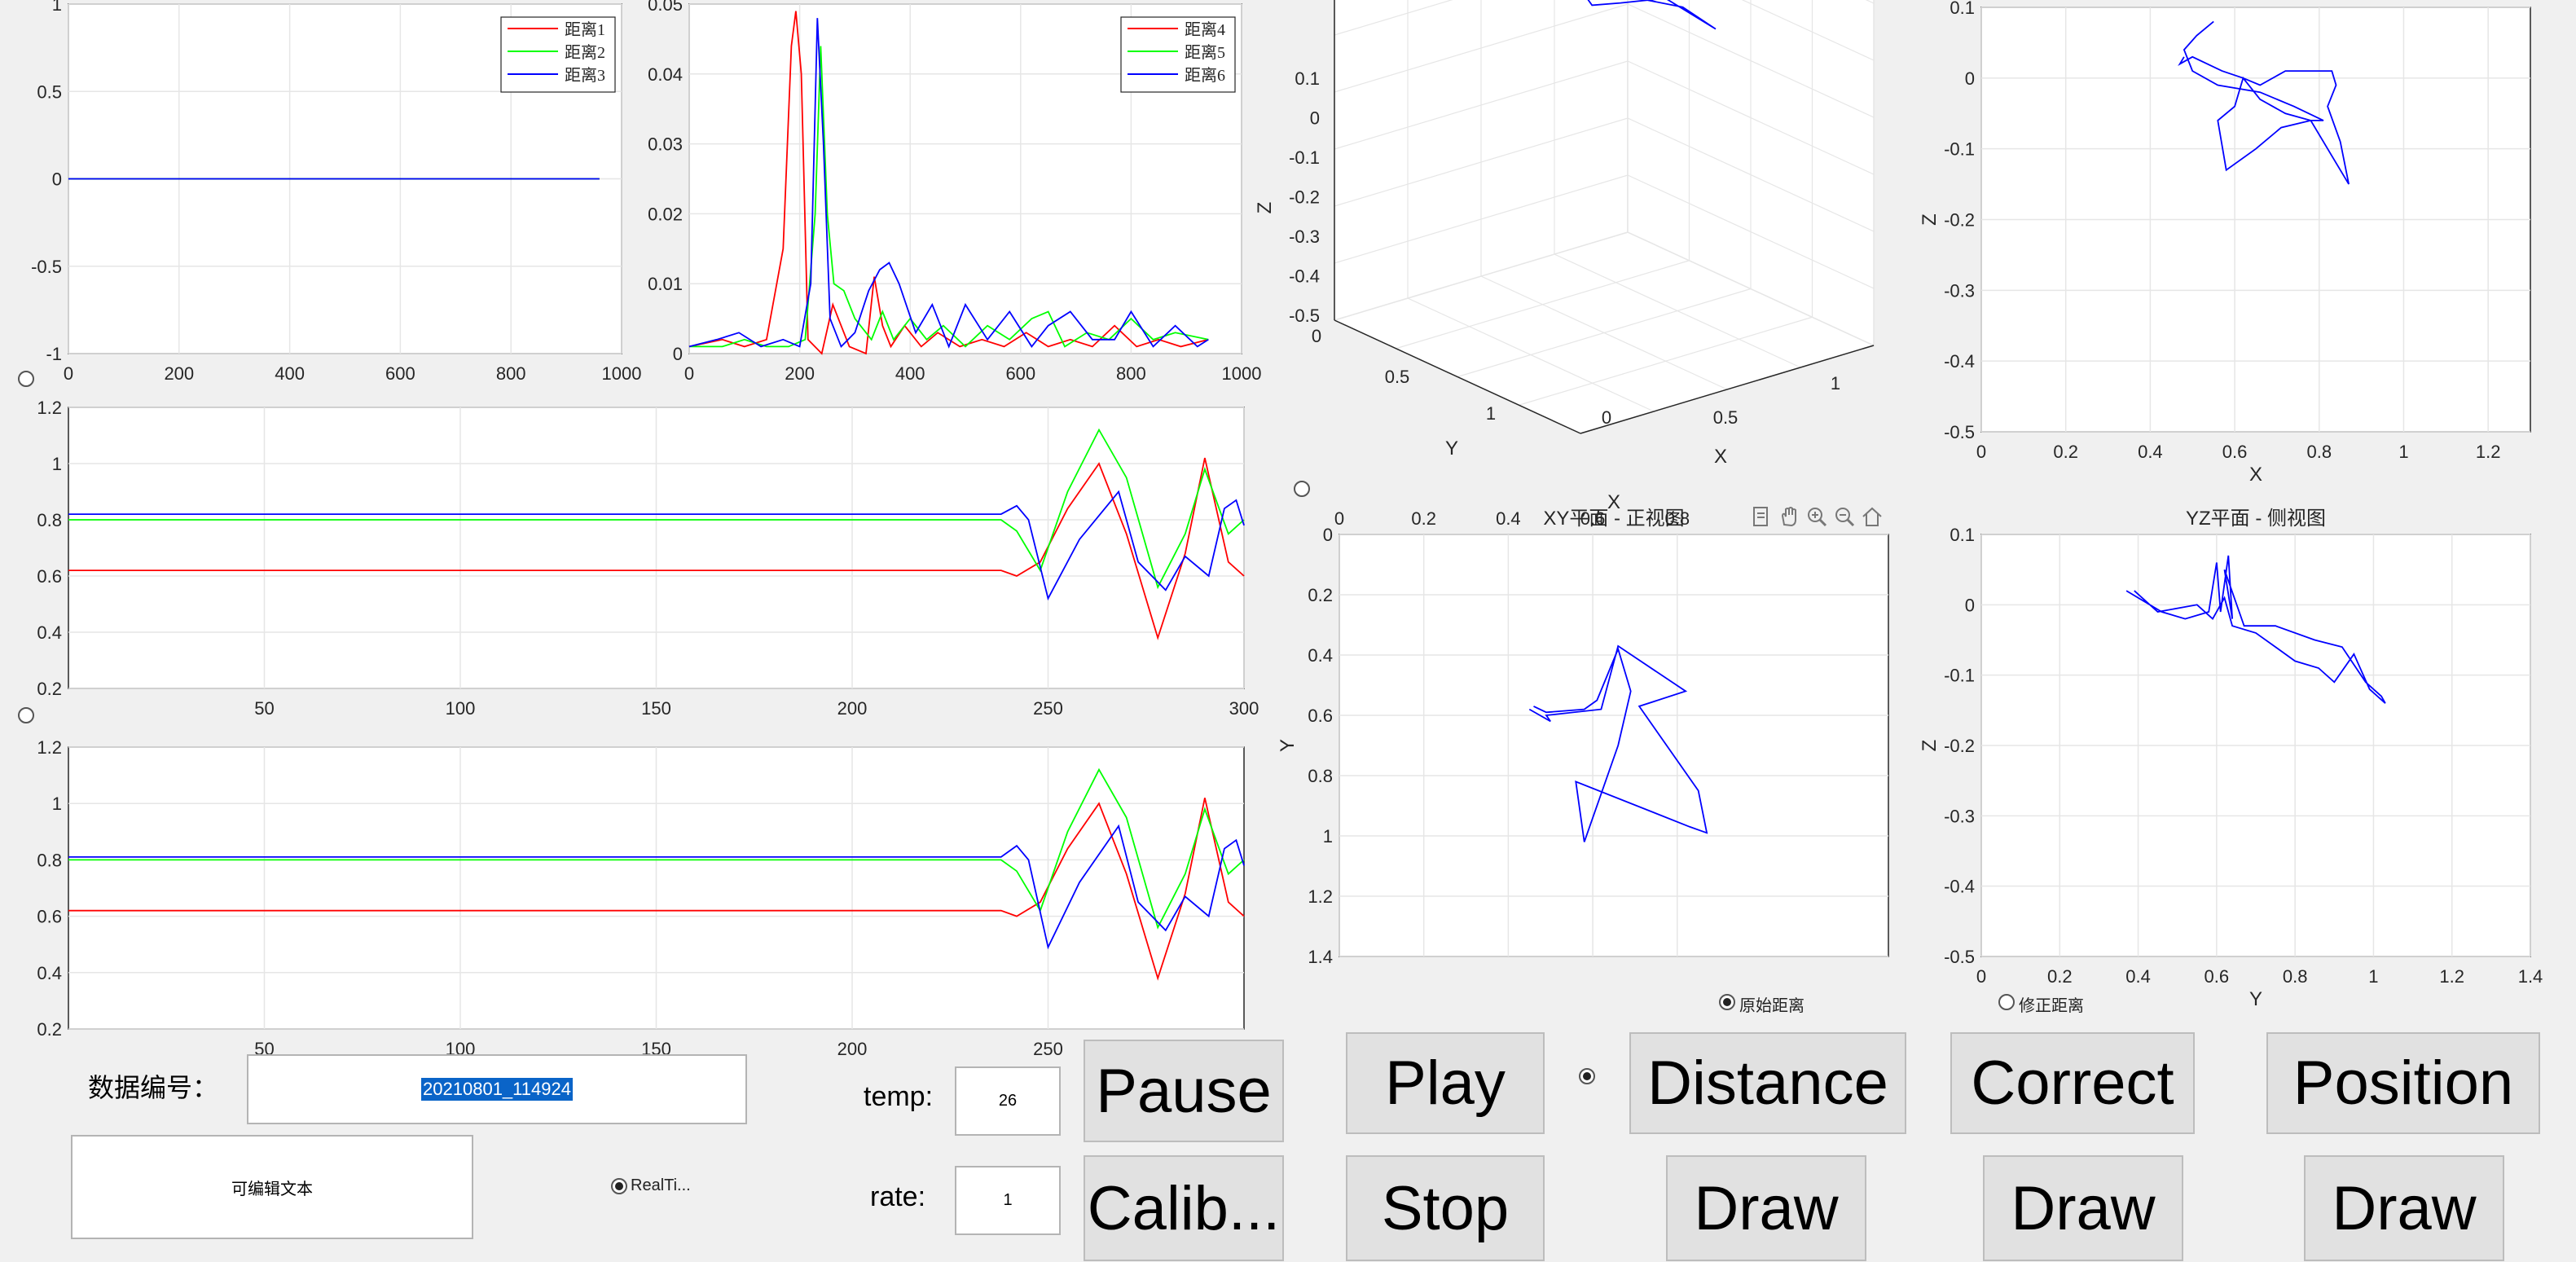 This screenshot has width=2576, height=1262. I want to click on y-tick-label: -0.1, so click(1959, 149).